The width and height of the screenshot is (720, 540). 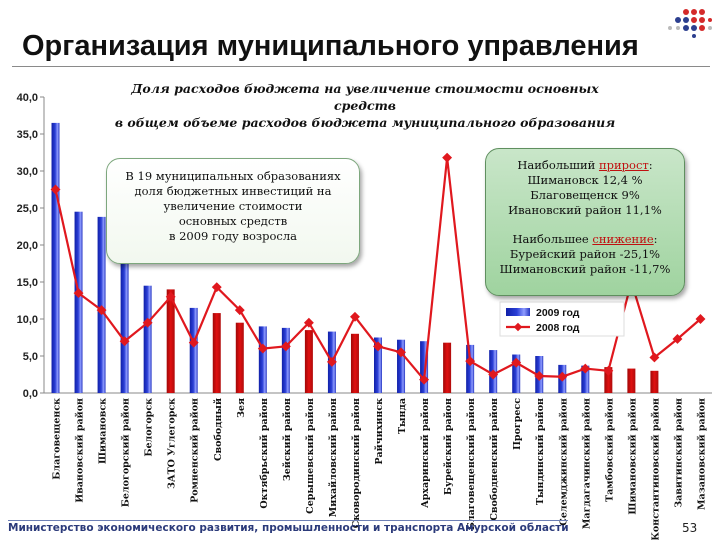 I want to click on y-tick-label: 0,0, so click(x=30, y=394).